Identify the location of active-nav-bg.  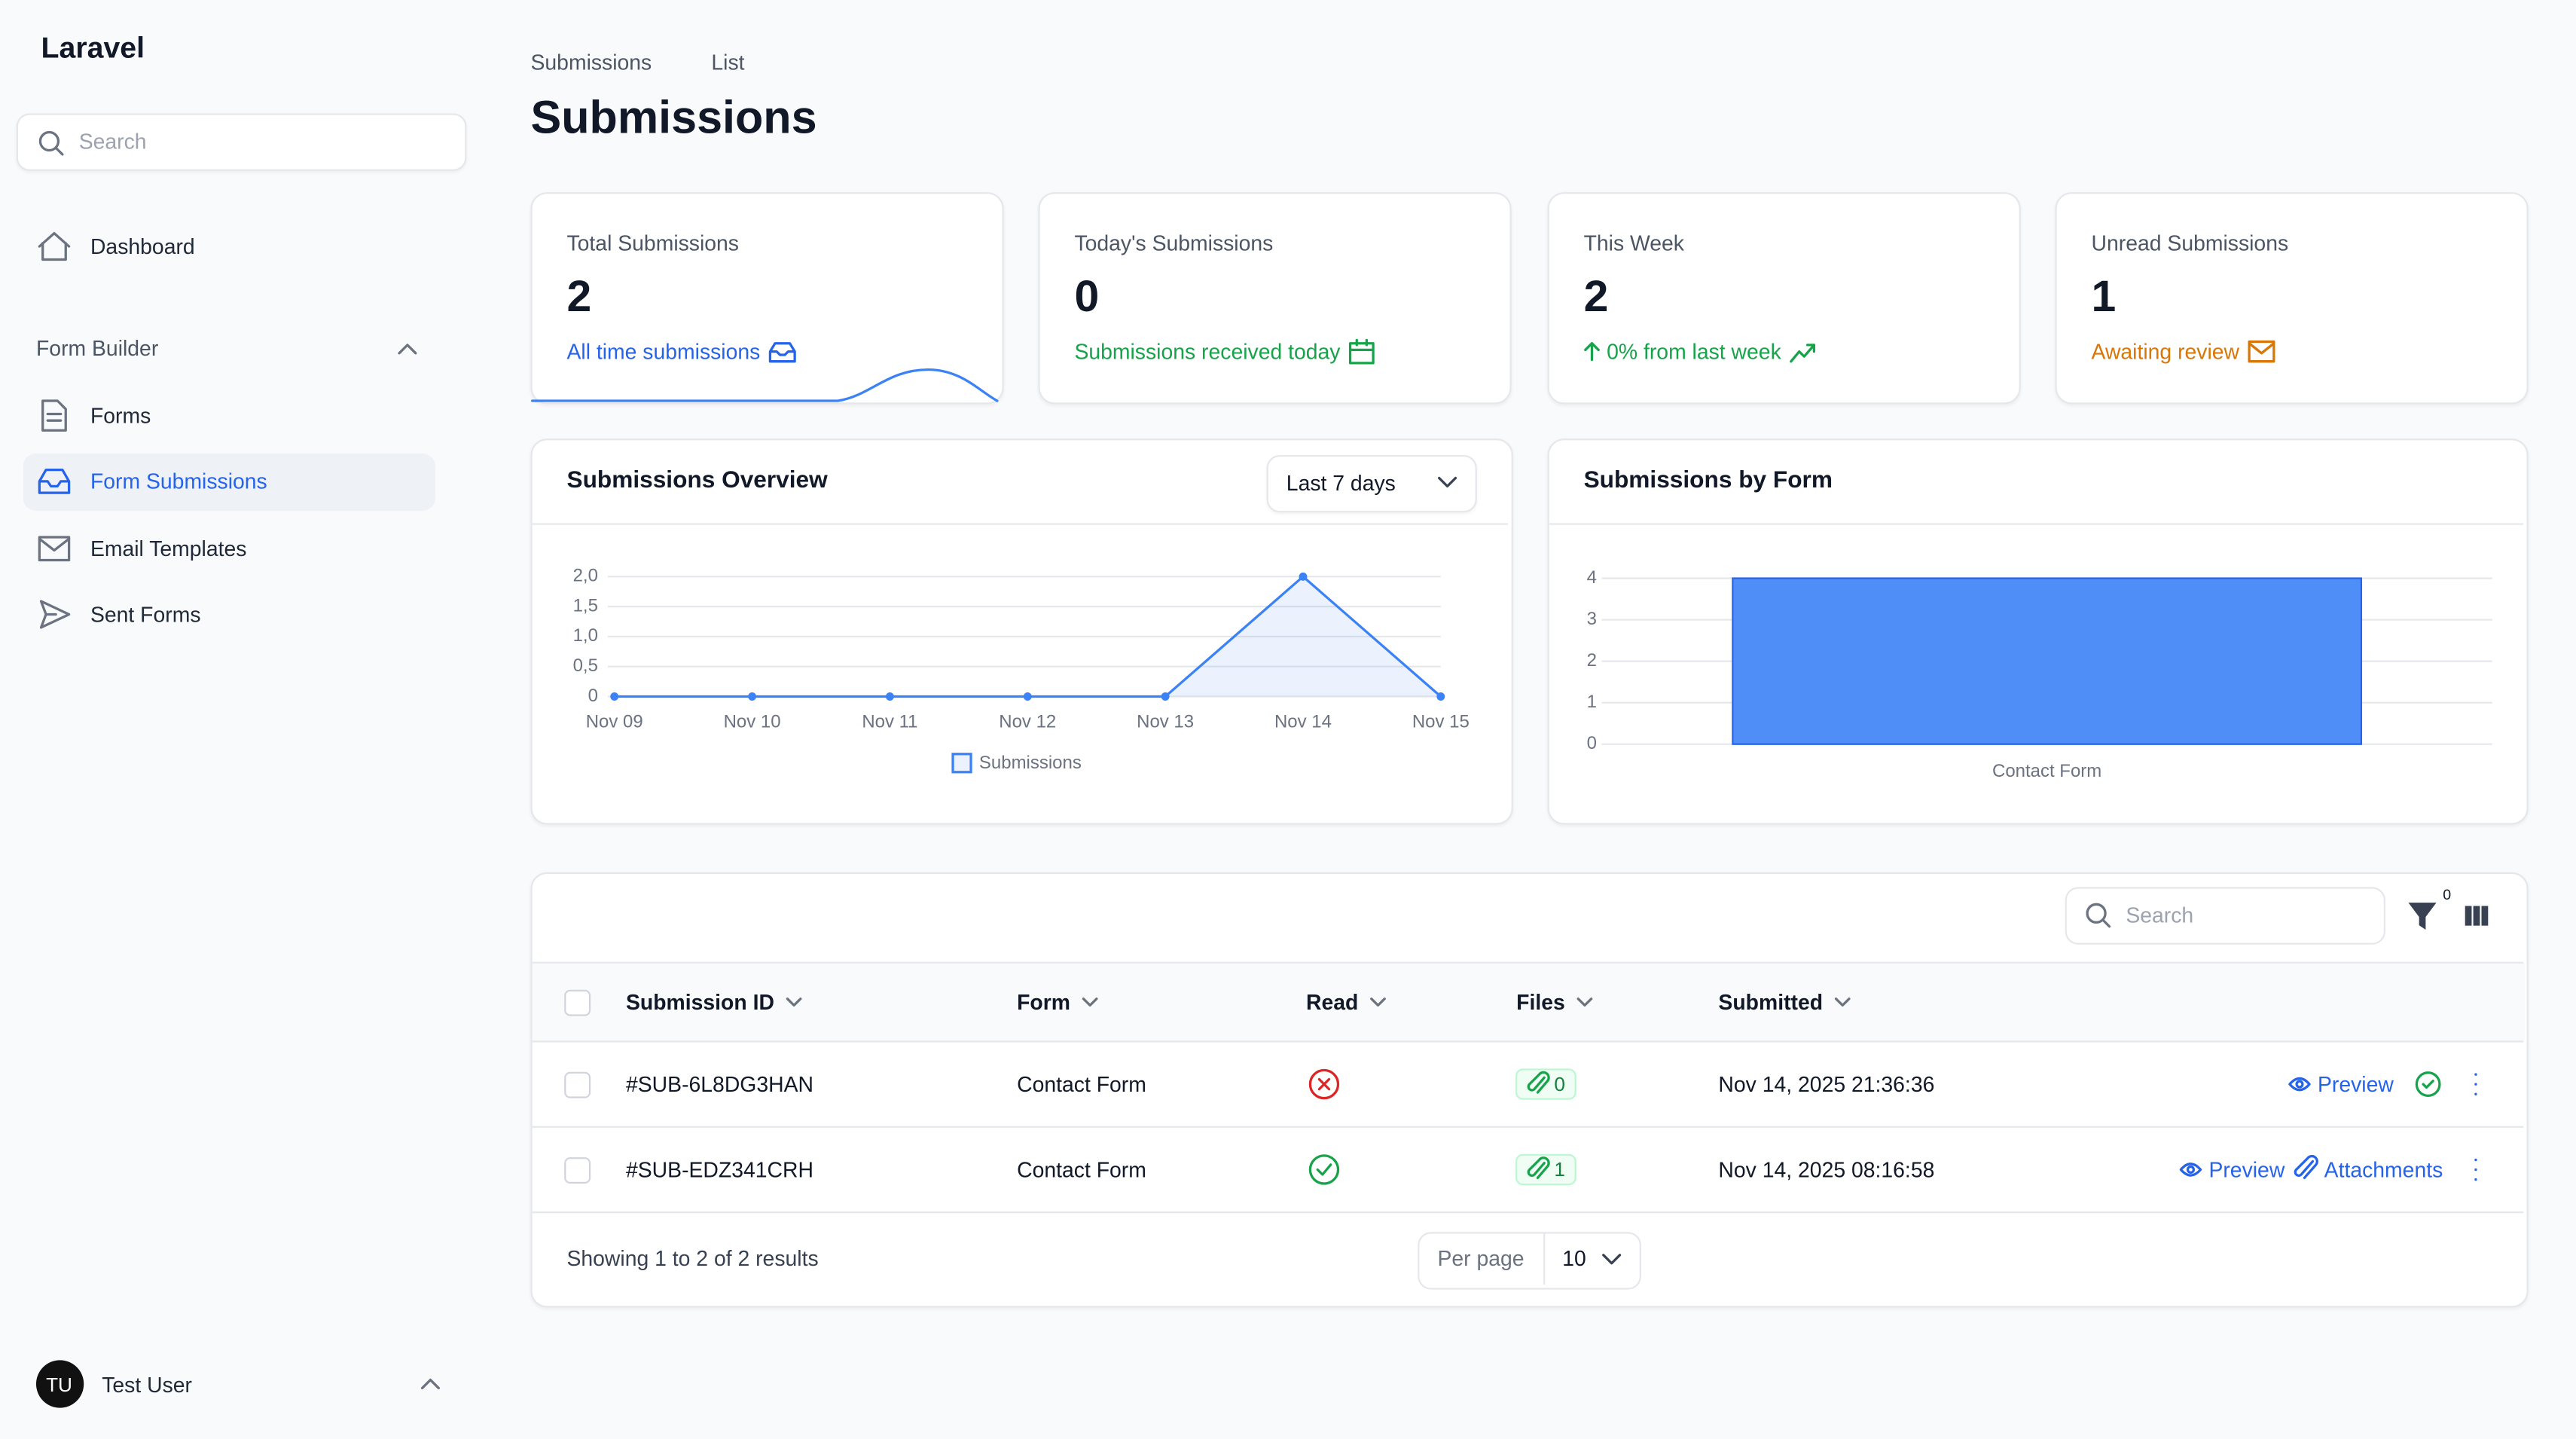
(229, 482).